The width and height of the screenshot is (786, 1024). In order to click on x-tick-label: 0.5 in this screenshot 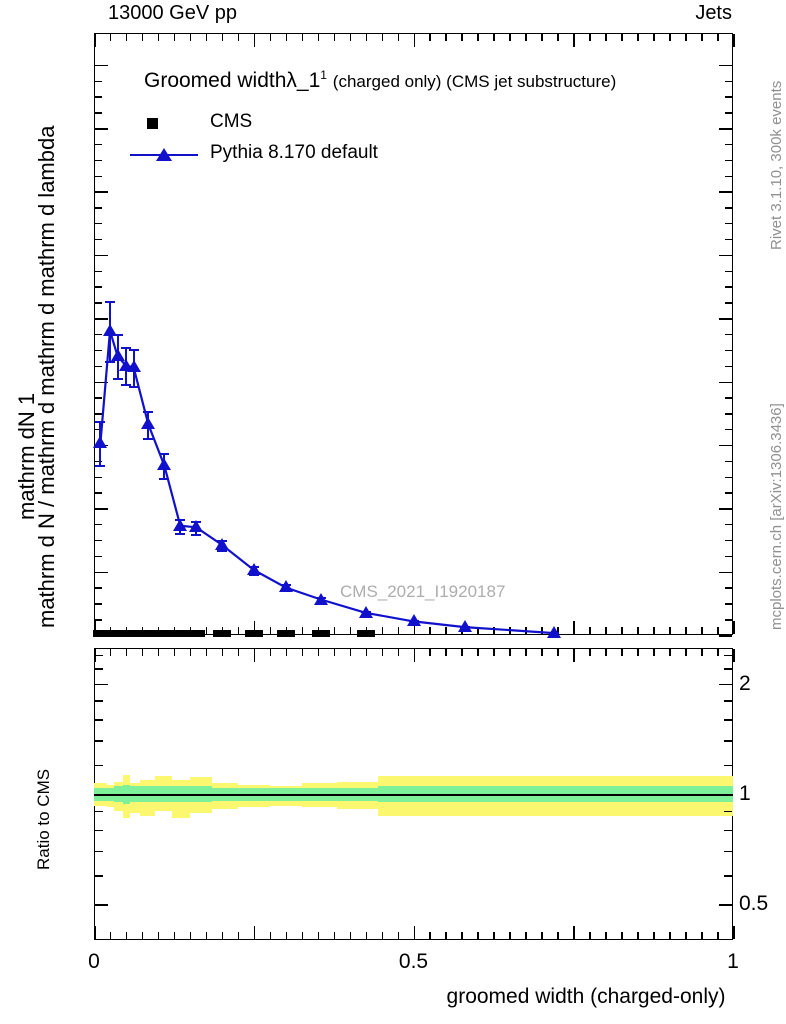, I will do `click(413, 961)`.